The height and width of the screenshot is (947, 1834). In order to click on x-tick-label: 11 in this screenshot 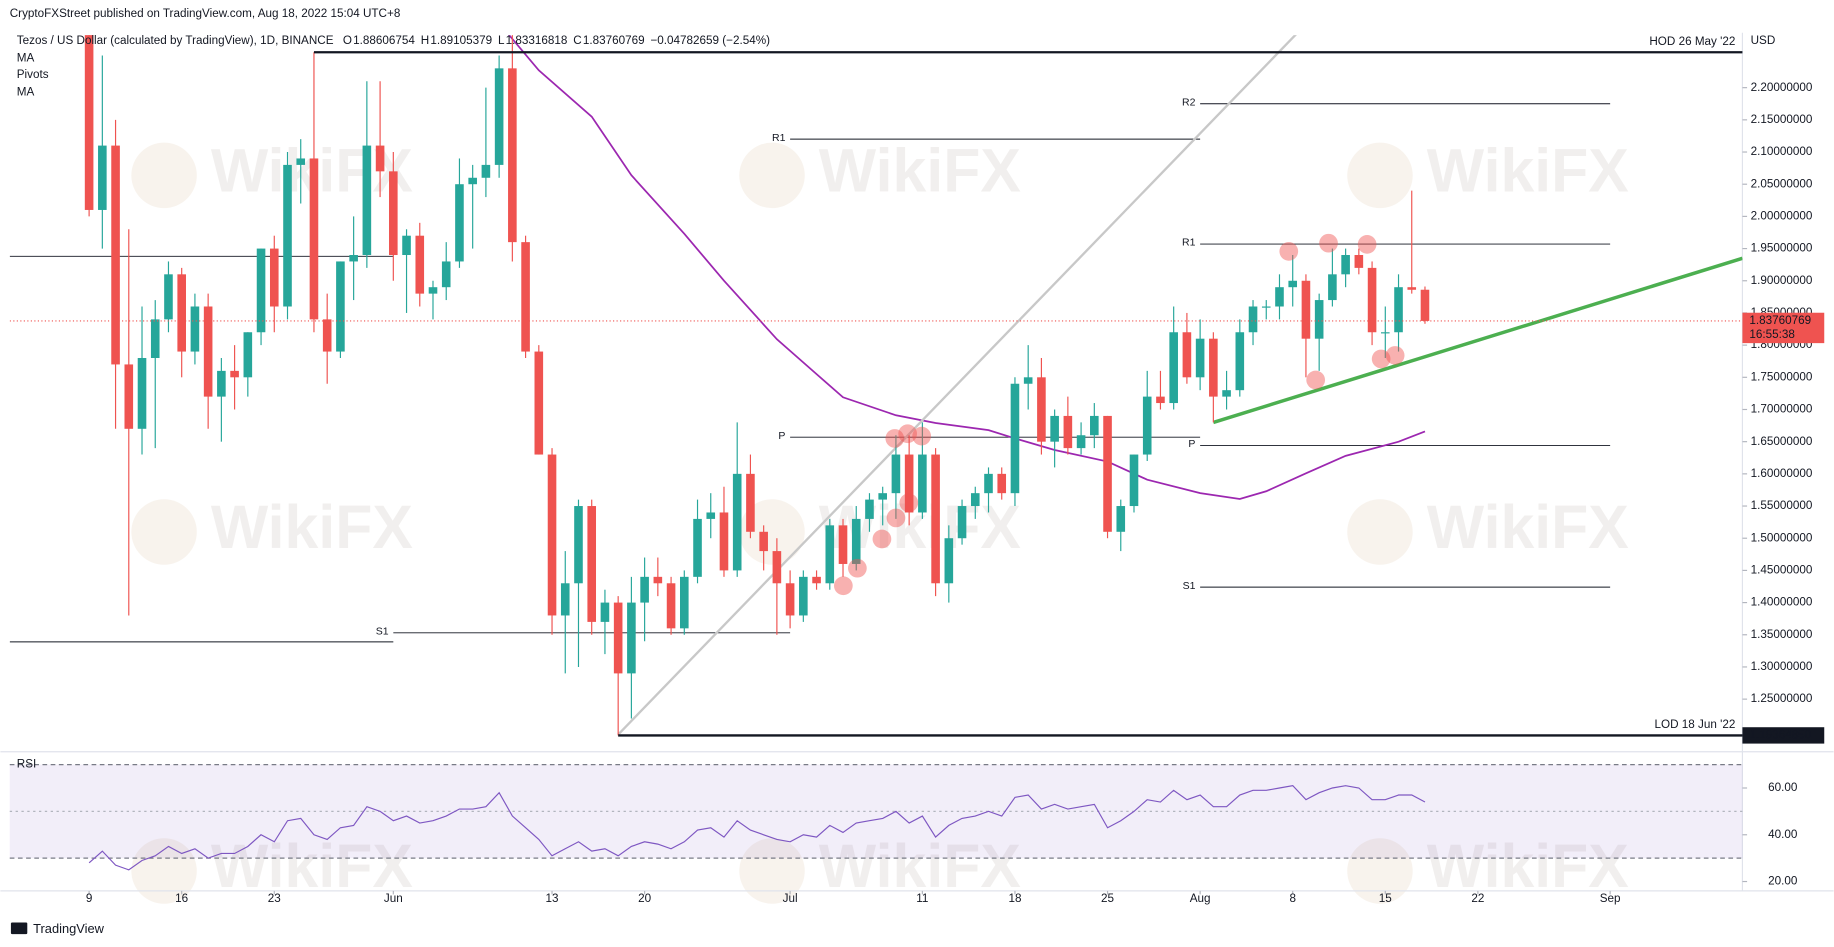, I will do `click(922, 898)`.